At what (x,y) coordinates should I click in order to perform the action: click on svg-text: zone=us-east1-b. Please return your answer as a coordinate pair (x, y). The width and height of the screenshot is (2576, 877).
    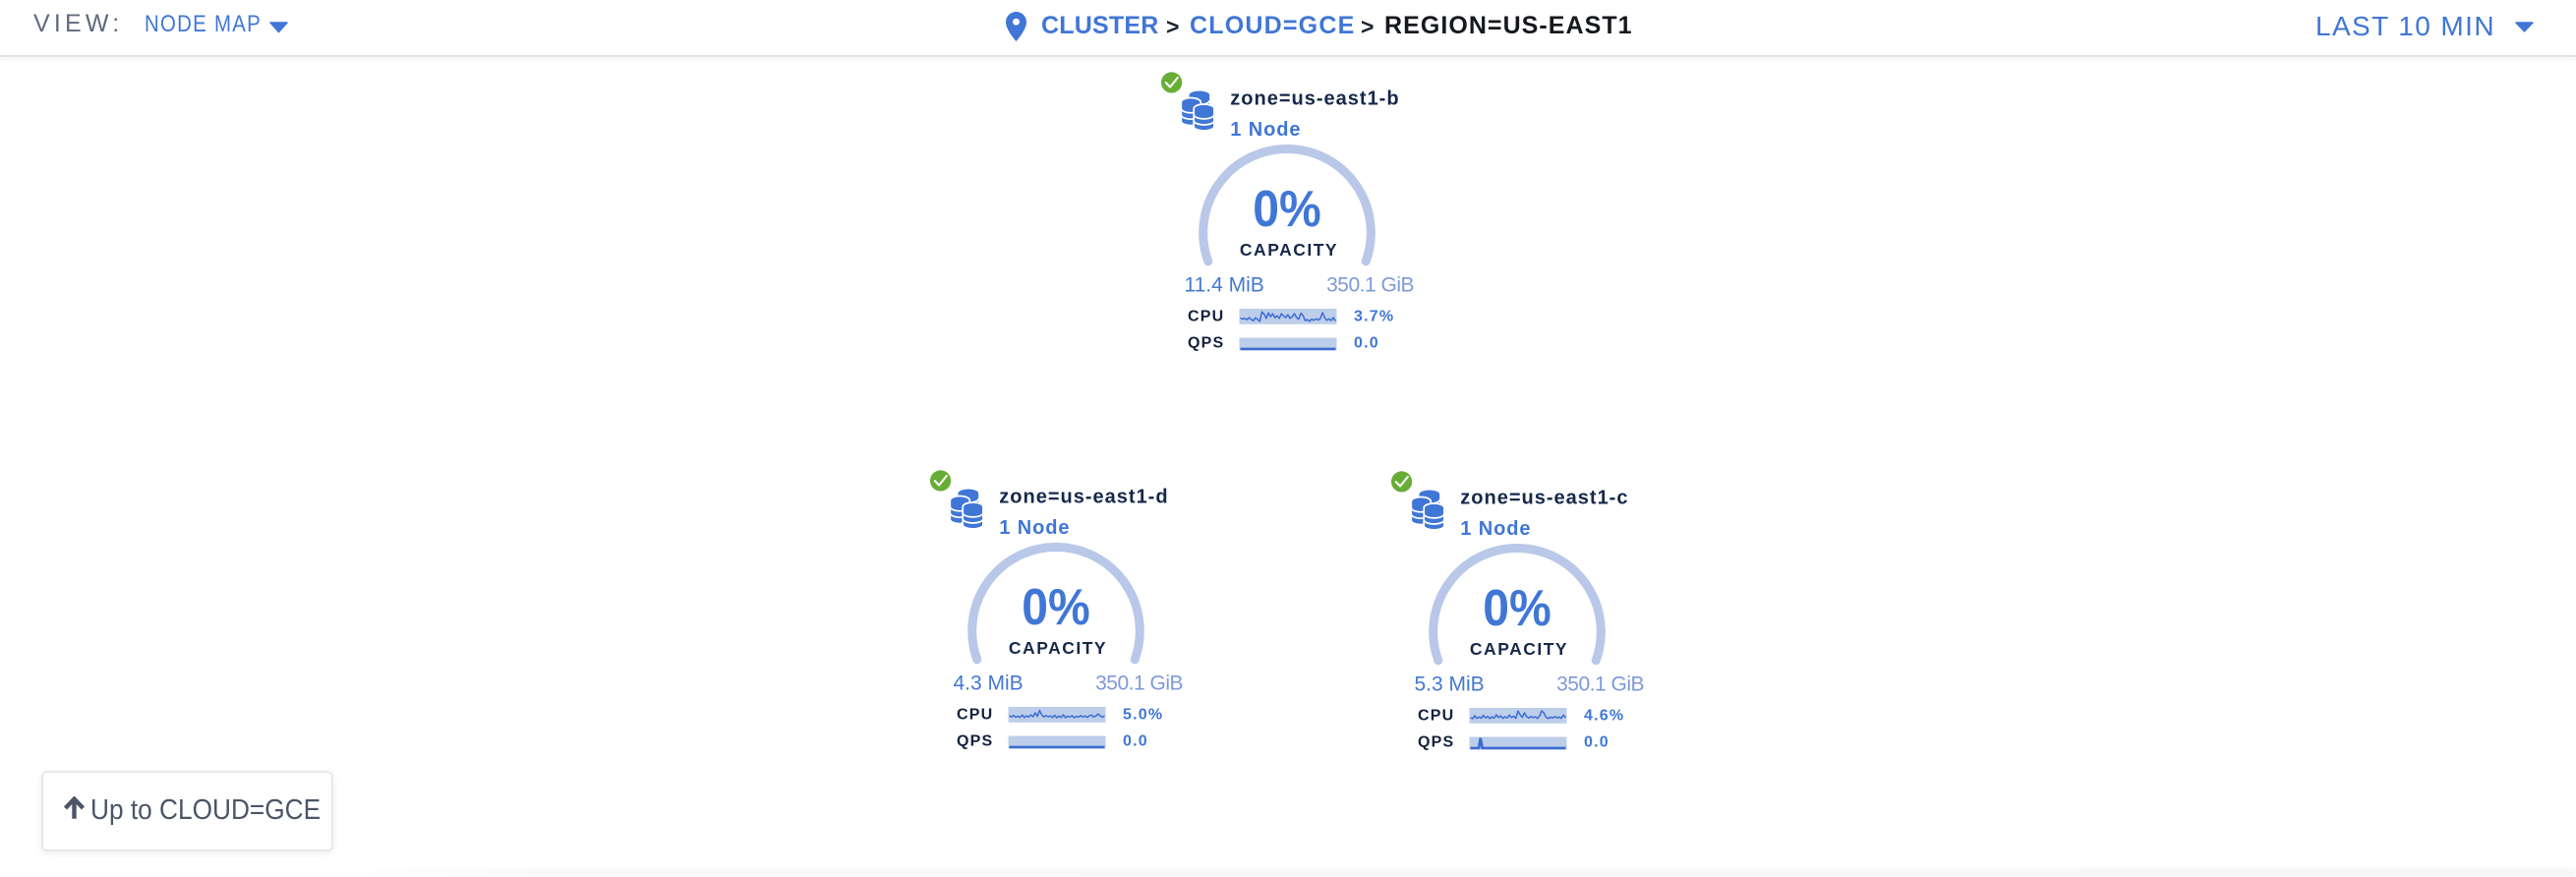
    Looking at the image, I should click on (1314, 98).